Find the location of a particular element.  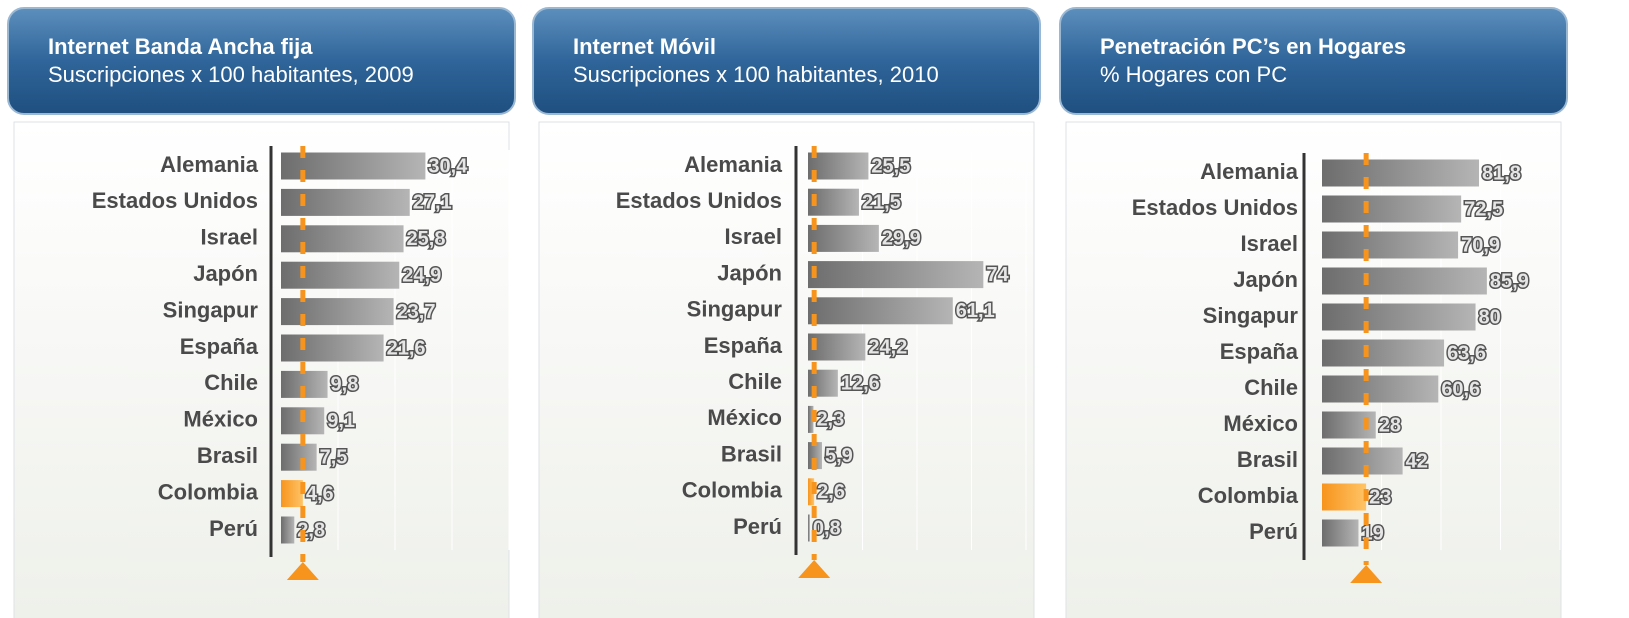

value-label: 4,6 is located at coordinates (320, 494).